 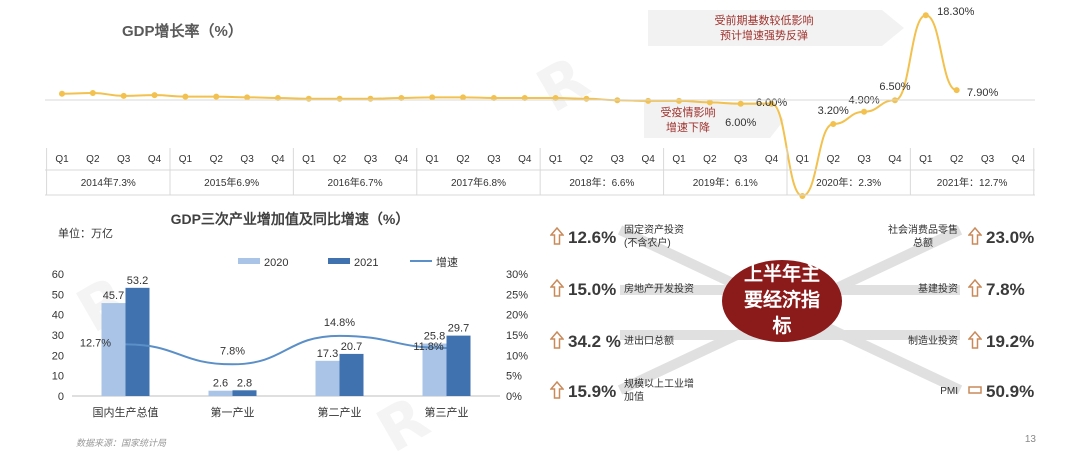 What do you see at coordinates (923, 243) in the screenshot?
I see `indicator-name-line2: 总额` at bounding box center [923, 243].